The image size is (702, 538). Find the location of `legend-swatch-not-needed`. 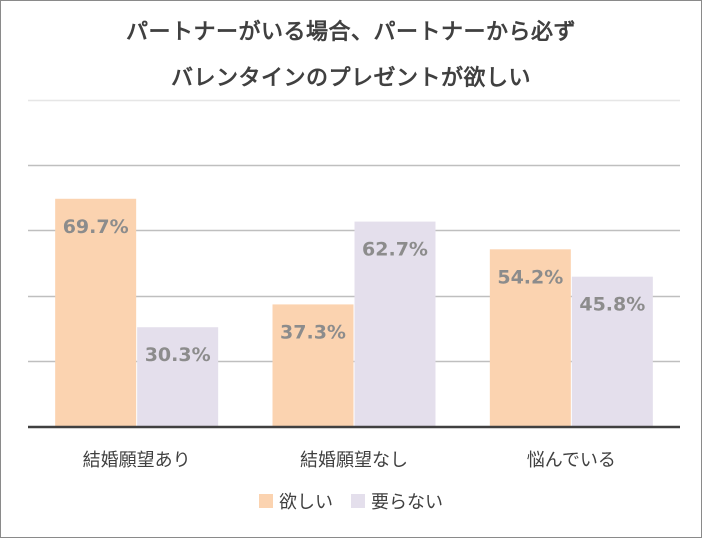

legend-swatch-not-needed is located at coordinates (358, 501).